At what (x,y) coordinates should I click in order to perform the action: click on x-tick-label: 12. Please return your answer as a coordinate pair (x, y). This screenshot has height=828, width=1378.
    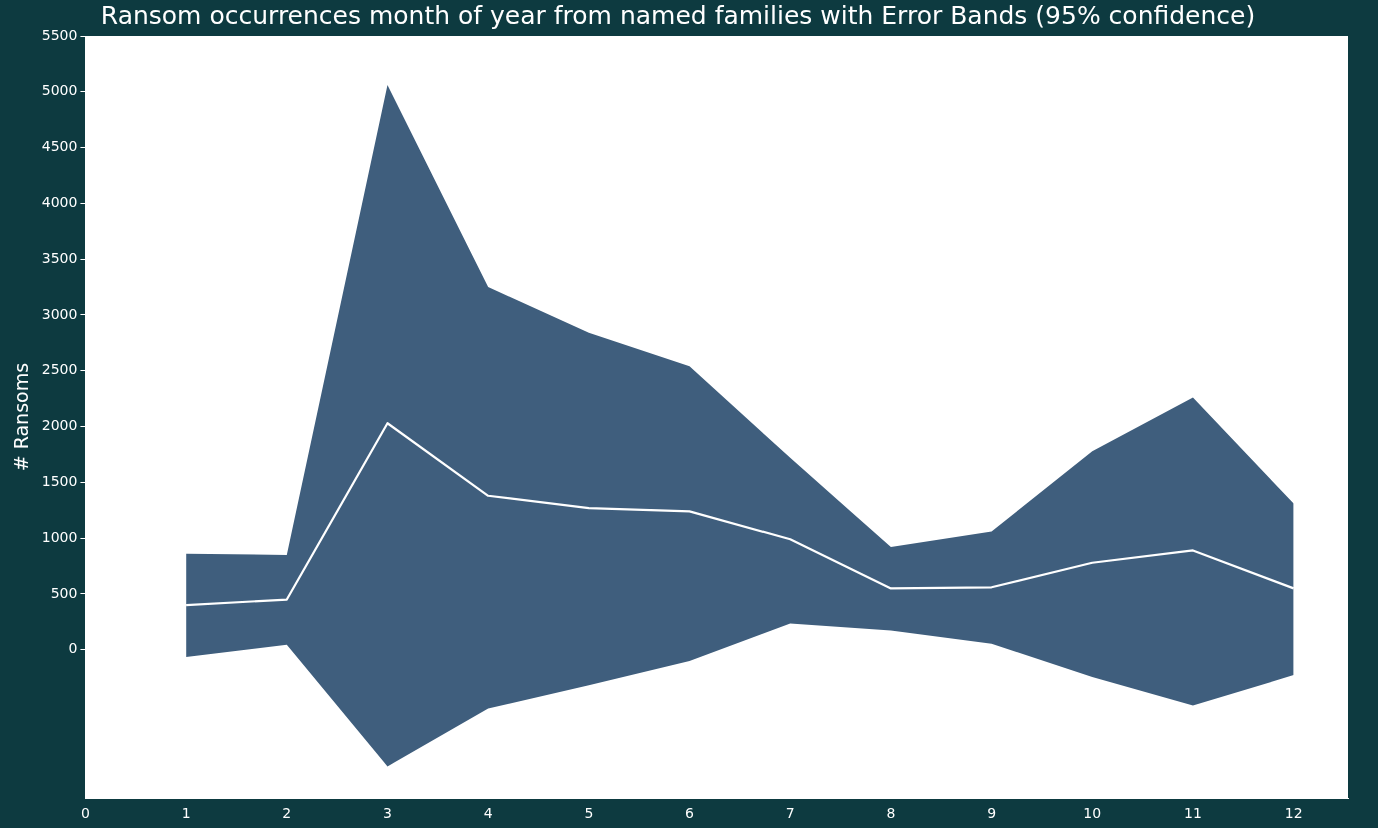
    Looking at the image, I should click on (1293, 813).